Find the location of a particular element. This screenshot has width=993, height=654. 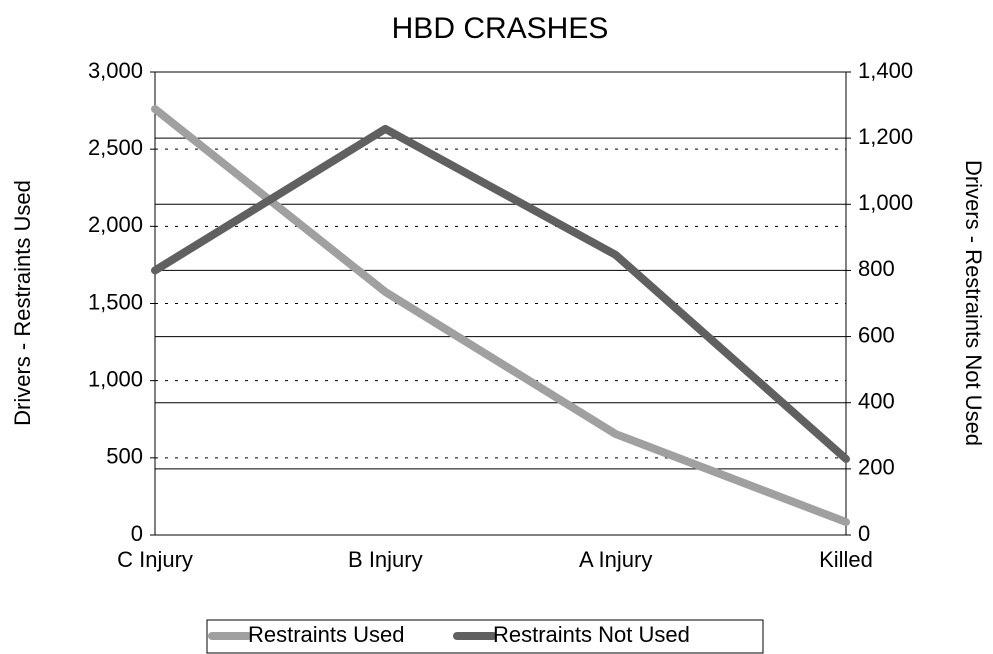

x-tick-label: C Injury is located at coordinates (155, 559).